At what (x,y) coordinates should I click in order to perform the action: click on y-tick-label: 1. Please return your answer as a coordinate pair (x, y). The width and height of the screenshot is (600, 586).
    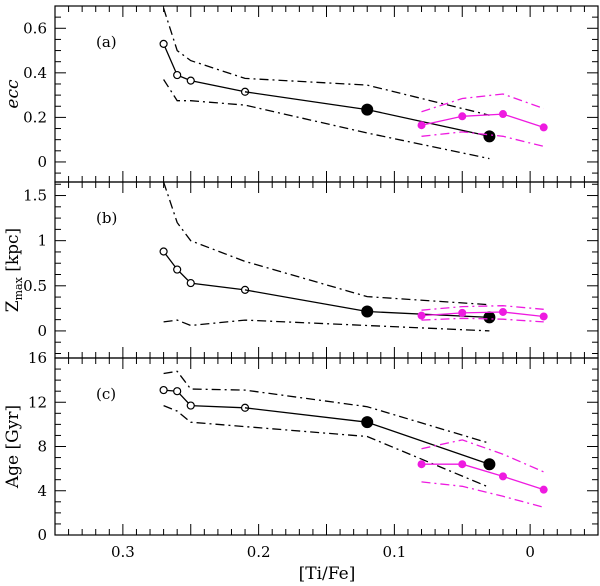
    Looking at the image, I should click on (42, 241).